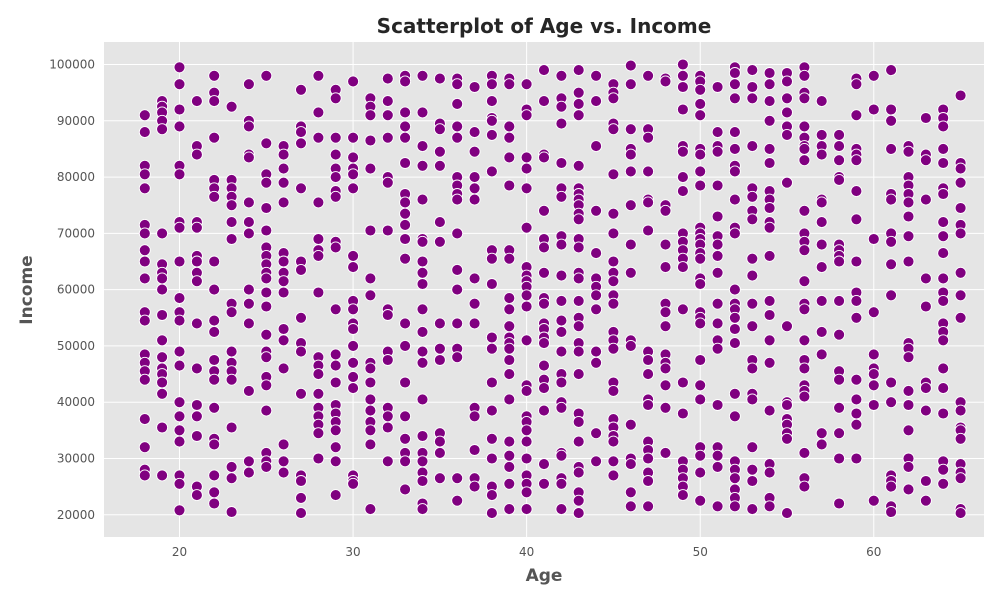 This screenshot has width=1000, height=600. What do you see at coordinates (76, 515) in the screenshot?
I see `y-tick-label: 20000` at bounding box center [76, 515].